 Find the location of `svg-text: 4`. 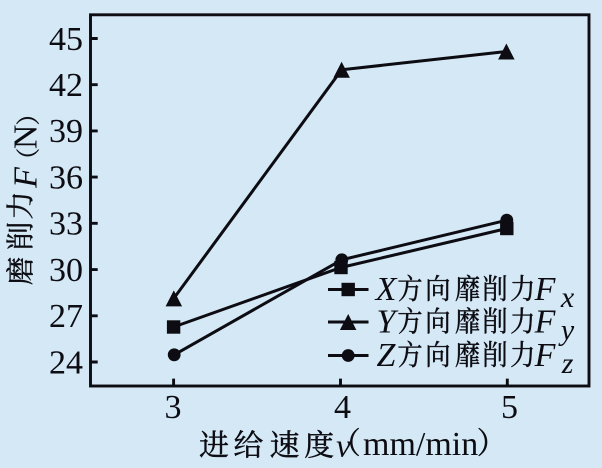

svg-text: 4 is located at coordinates (342, 407).